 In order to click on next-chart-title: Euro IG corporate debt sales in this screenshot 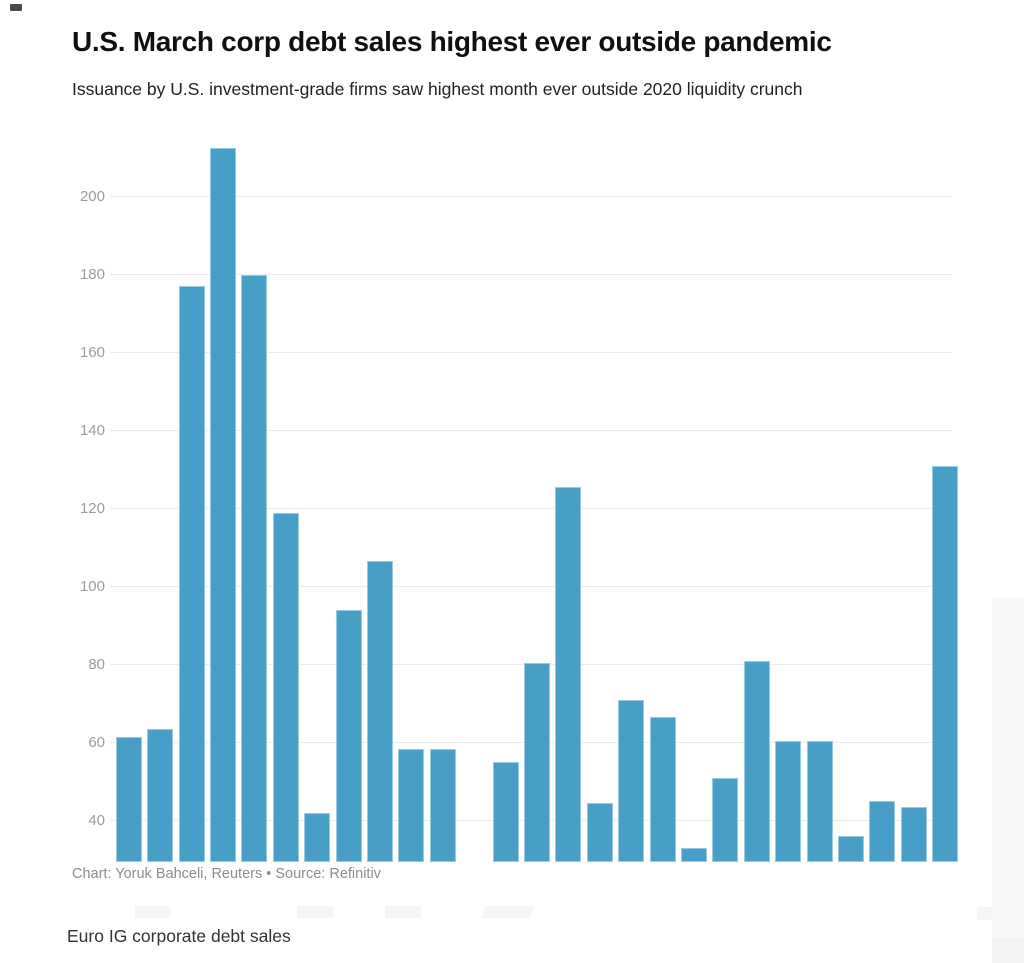, I will do `click(179, 936)`.